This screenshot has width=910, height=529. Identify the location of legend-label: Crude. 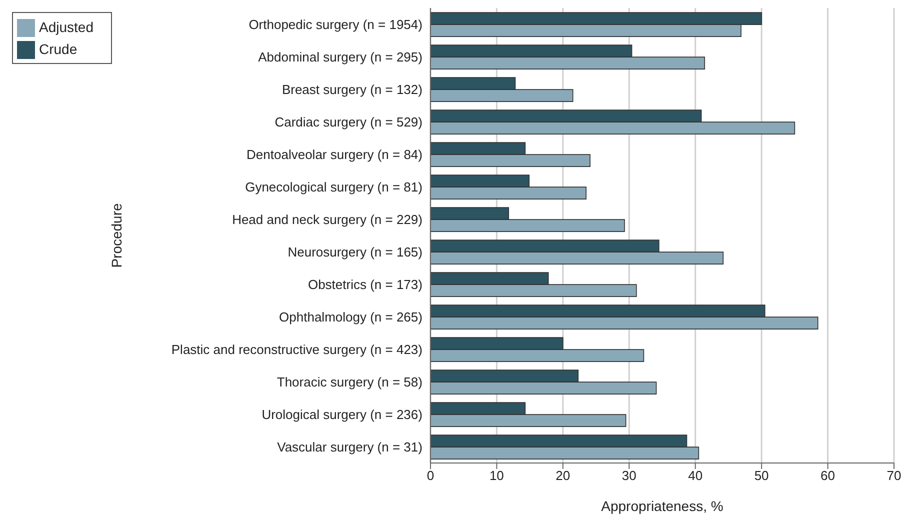
(58, 49).